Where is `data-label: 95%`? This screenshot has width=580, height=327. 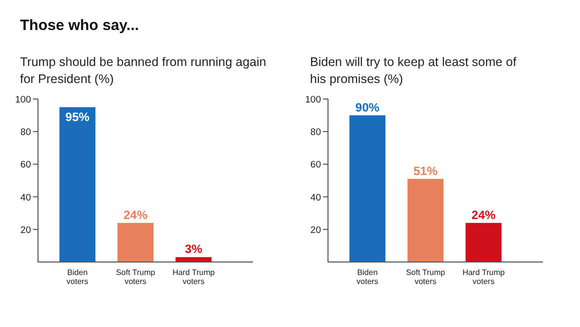
data-label: 95% is located at coordinates (77, 117).